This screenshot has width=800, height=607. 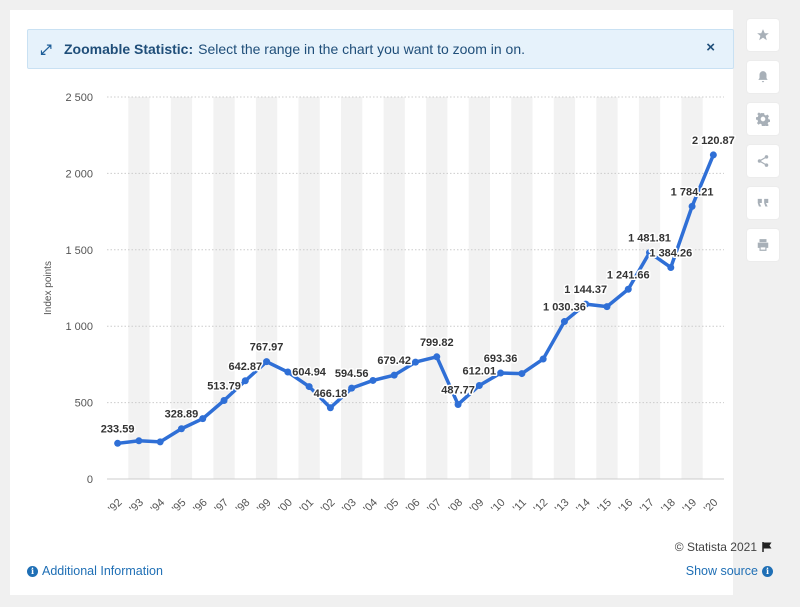 What do you see at coordinates (437, 343) in the screenshot?
I see `data-label: 799.82` at bounding box center [437, 343].